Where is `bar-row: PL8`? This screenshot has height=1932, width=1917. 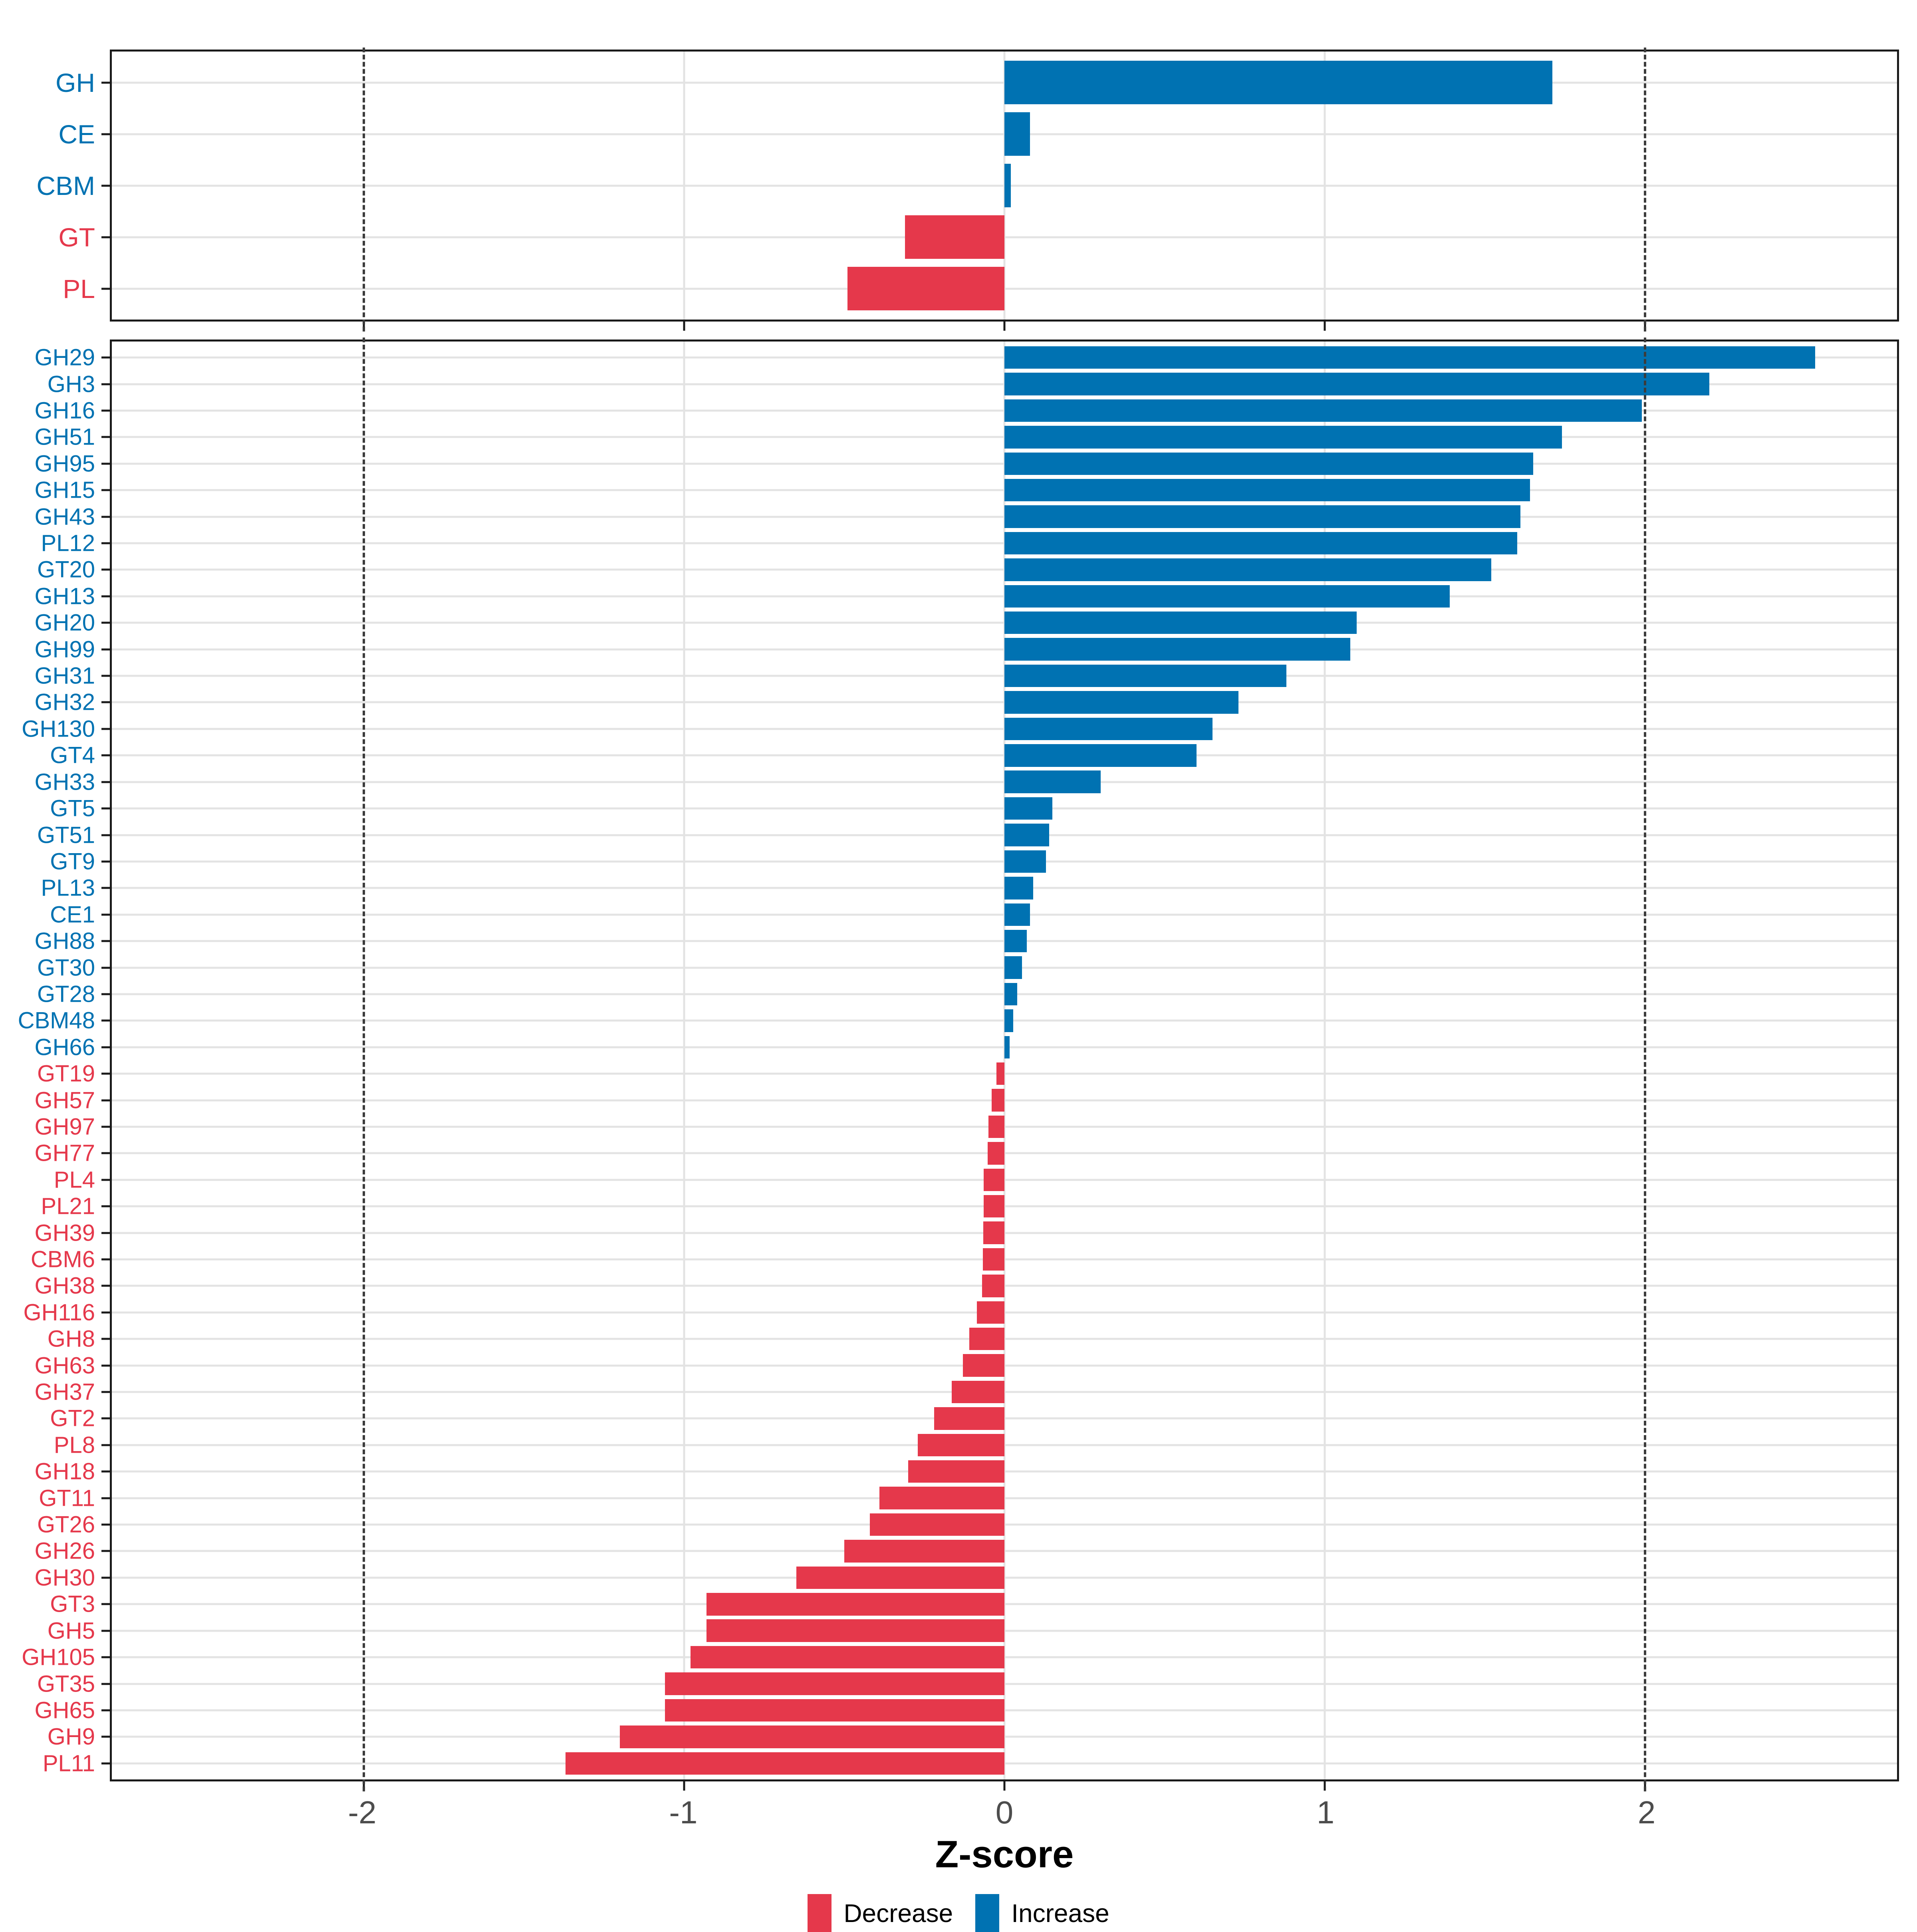
bar-row: PL8 is located at coordinates (976, 1445).